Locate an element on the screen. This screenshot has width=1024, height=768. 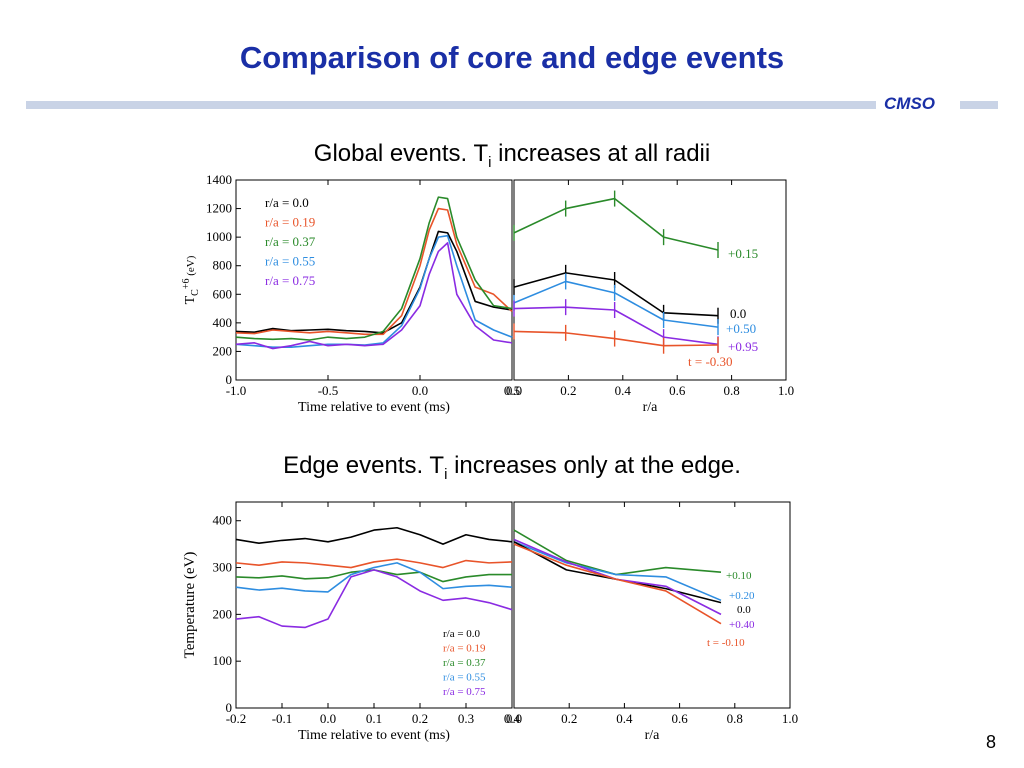
slide-title: Comparison of core and edge events is located at coordinates (512, 57).